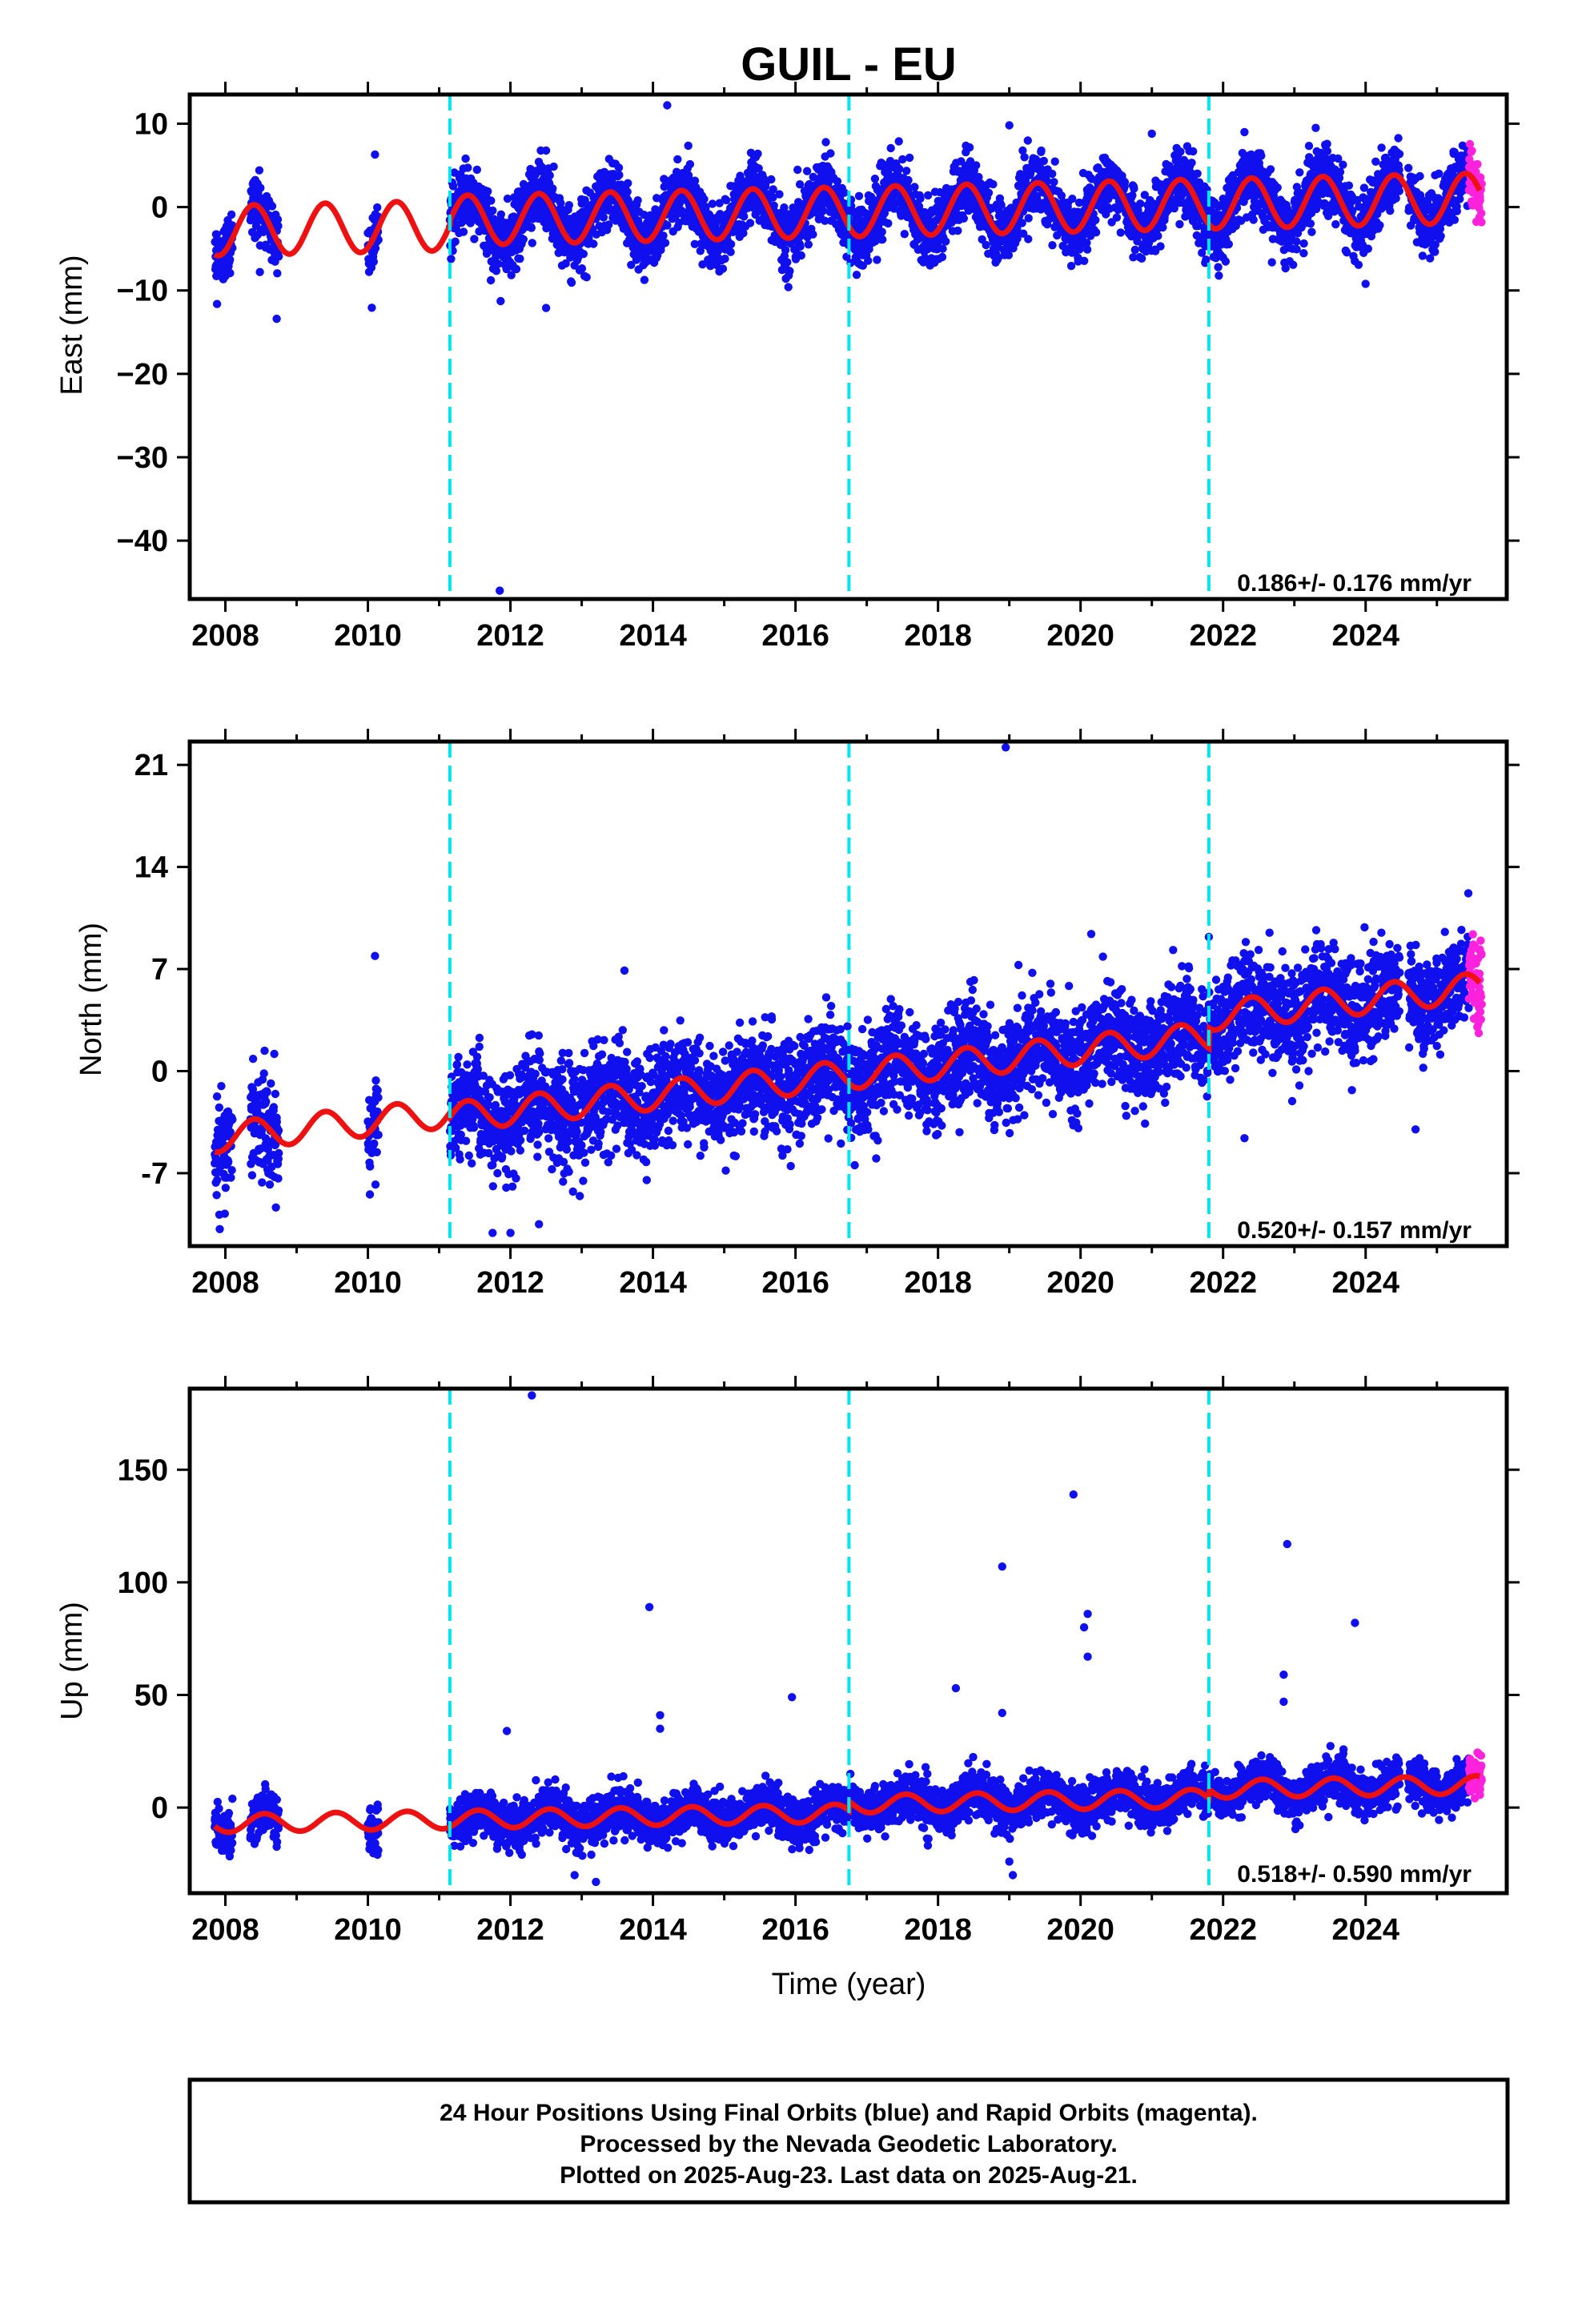  What do you see at coordinates (1477, 164) in the screenshot?
I see `east-rapid-point` at bounding box center [1477, 164].